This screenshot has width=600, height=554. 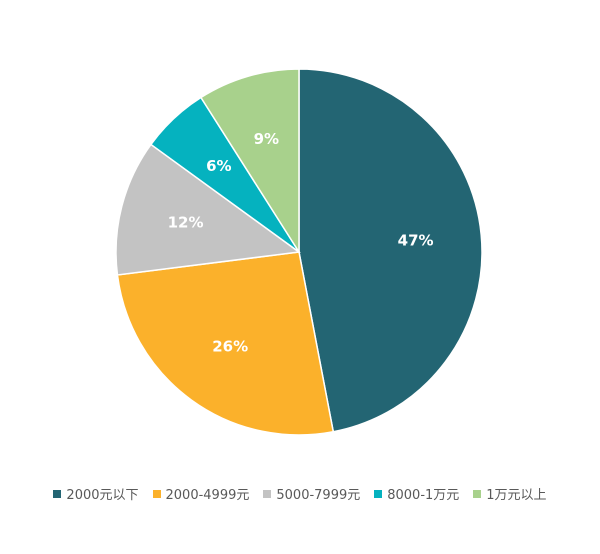 What do you see at coordinates (318, 495) in the screenshot?
I see `legend-label: 5000-7999元` at bounding box center [318, 495].